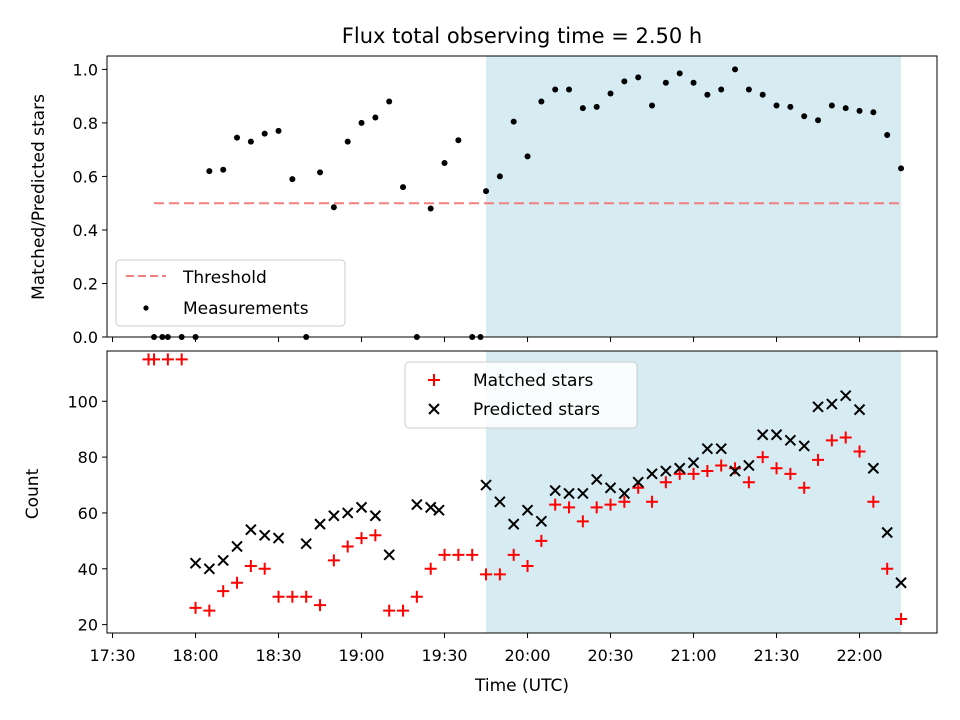 The height and width of the screenshot is (720, 960). I want to click on x-tick-label: 21:00, so click(693, 655).